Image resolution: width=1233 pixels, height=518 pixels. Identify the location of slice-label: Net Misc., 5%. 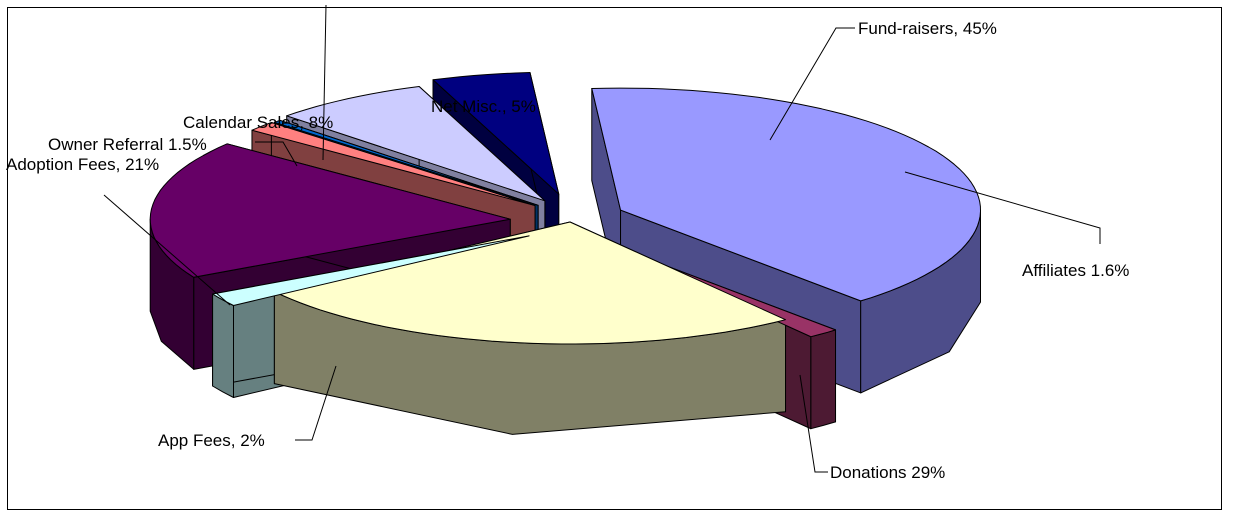
(483, 106).